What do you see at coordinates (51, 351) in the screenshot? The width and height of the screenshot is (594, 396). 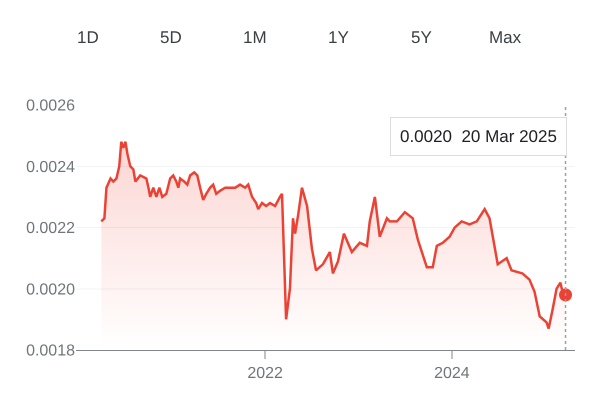 I see `y-tick-label: 0.0018` at bounding box center [51, 351].